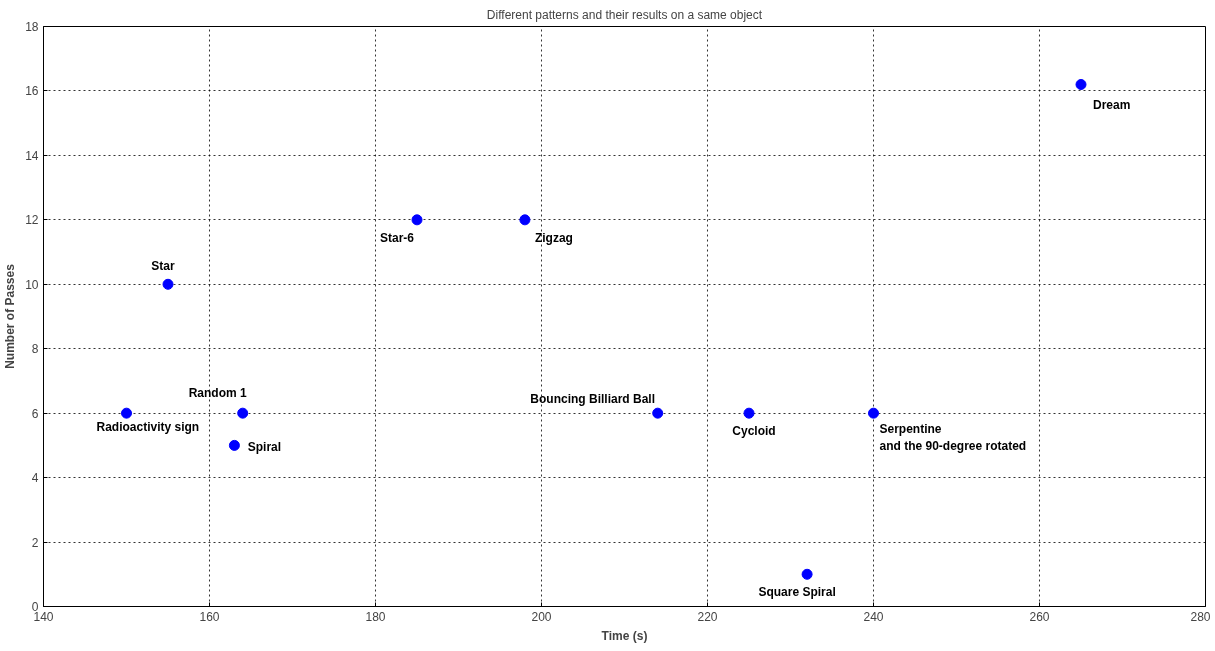  I want to click on y-tick-label: 6, so click(35, 413).